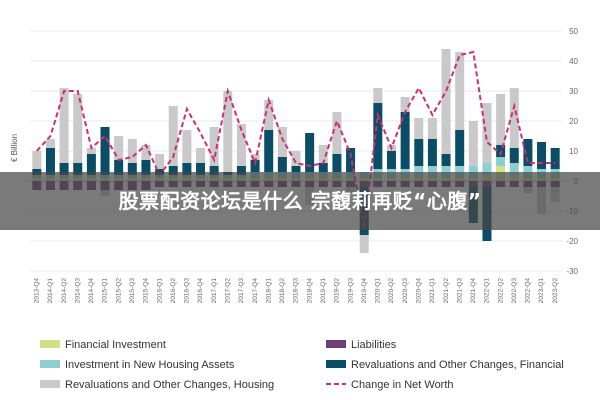 The height and width of the screenshot is (400, 600). Describe the element at coordinates (350, 291) in the screenshot. I see `x-tick-label: 2019-Q3` at that location.